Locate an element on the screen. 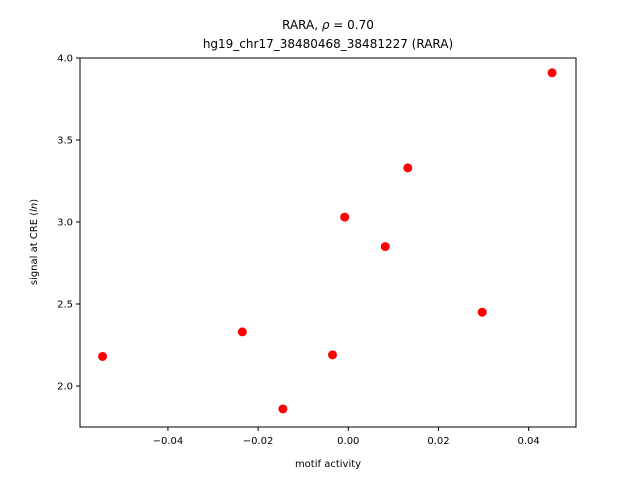 This screenshot has height=480, width=640. x-tick-label: −0.04 is located at coordinates (168, 441).